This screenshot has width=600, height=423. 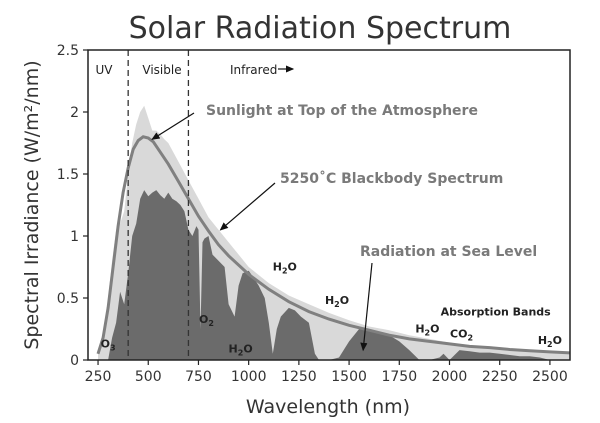 What do you see at coordinates (391, 178) in the screenshot?
I see `annotation-blackbody-text: 5250˚C Blackbody Spectrum` at bounding box center [391, 178].